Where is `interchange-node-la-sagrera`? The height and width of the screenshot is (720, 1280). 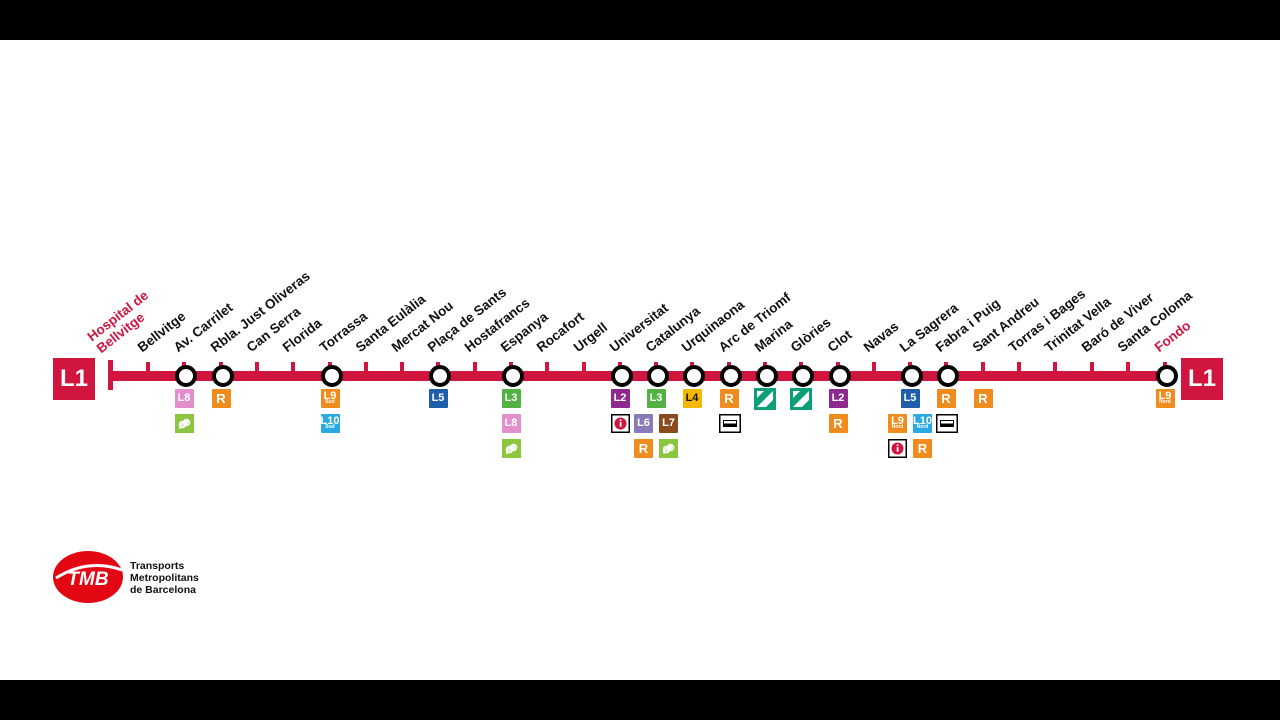 interchange-node-la-sagrera is located at coordinates (912, 376).